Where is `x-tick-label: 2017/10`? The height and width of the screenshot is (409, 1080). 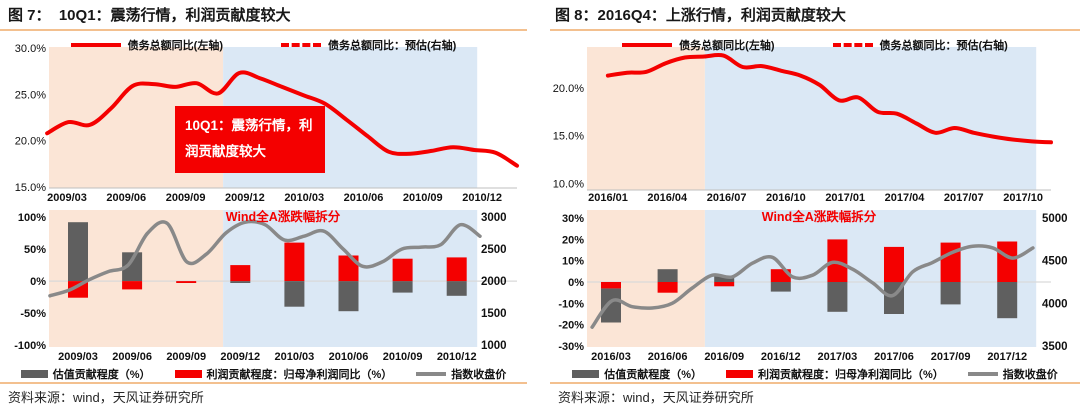
x-tick-label: 2017/10 is located at coordinates (1023, 198).